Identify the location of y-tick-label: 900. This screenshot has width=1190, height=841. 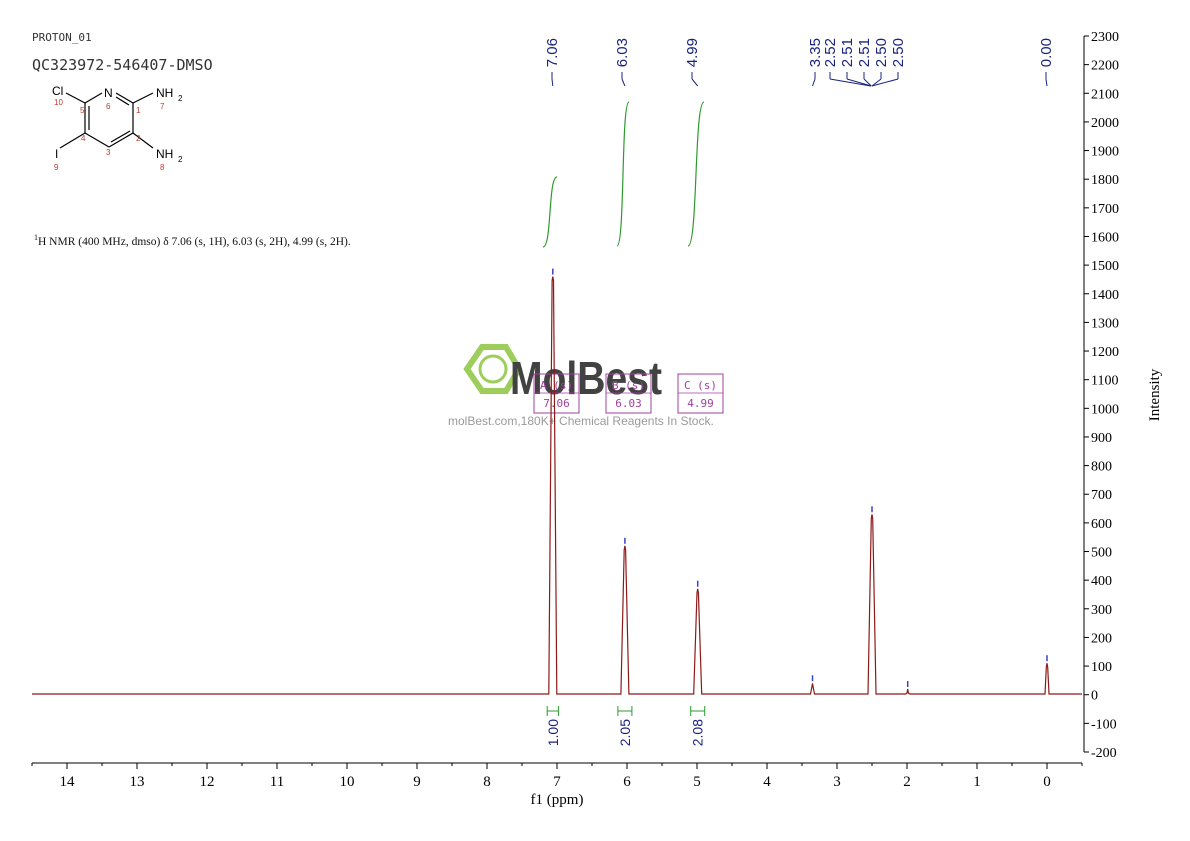
(1101, 438).